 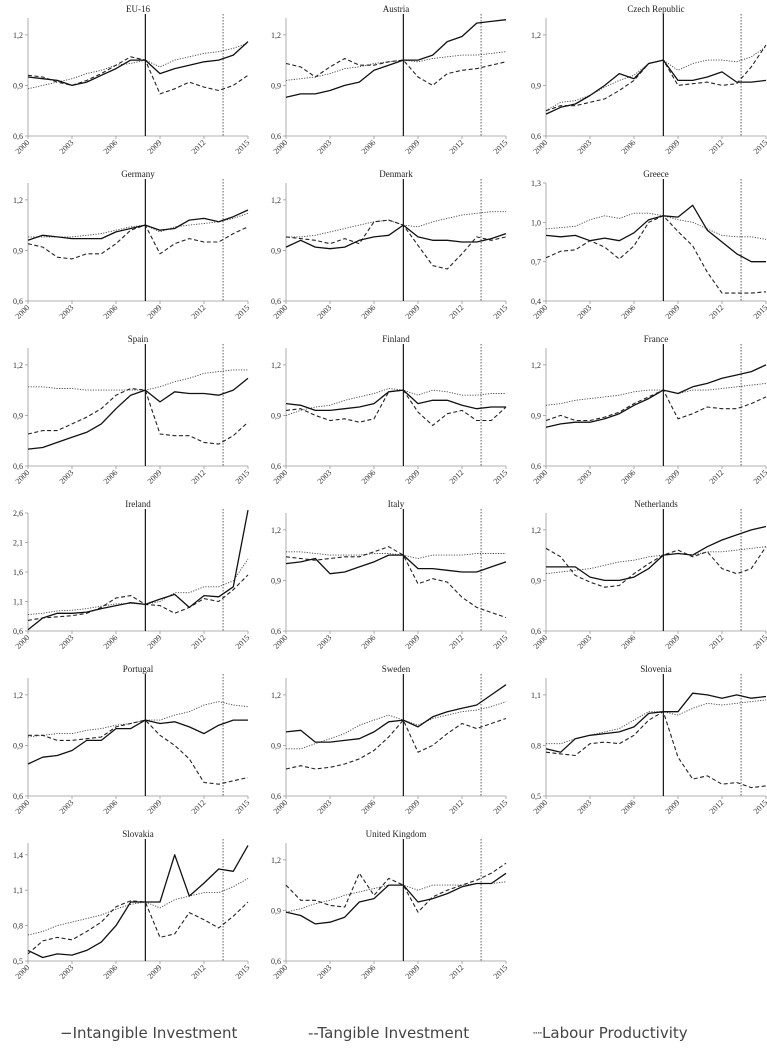 I want to click on panel: Sweden 0,6 0,9 1,2 2000 2003 2006 2009 2012 2015, so click(x=384, y=741).